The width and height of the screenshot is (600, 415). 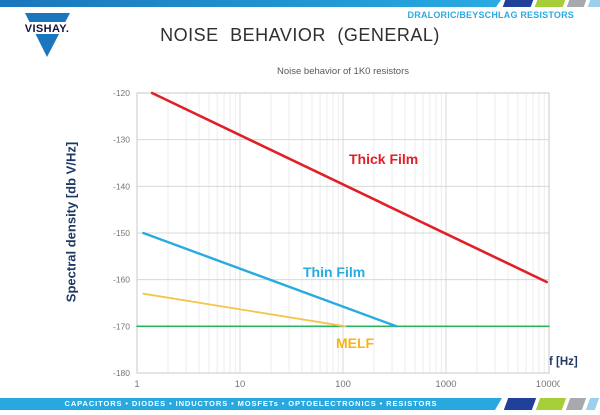 What do you see at coordinates (520, 404) in the screenshot?
I see `footer-segment-navy` at bounding box center [520, 404].